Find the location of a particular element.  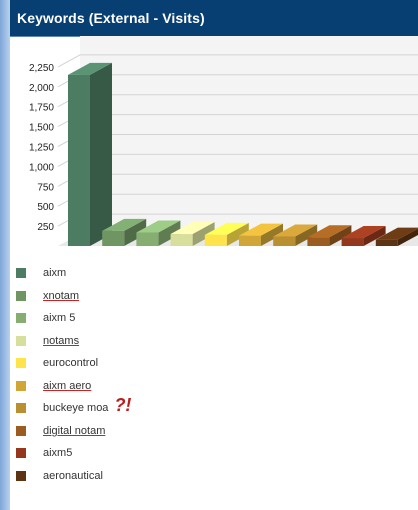

y-tick-label: 500 is located at coordinates (45, 207).